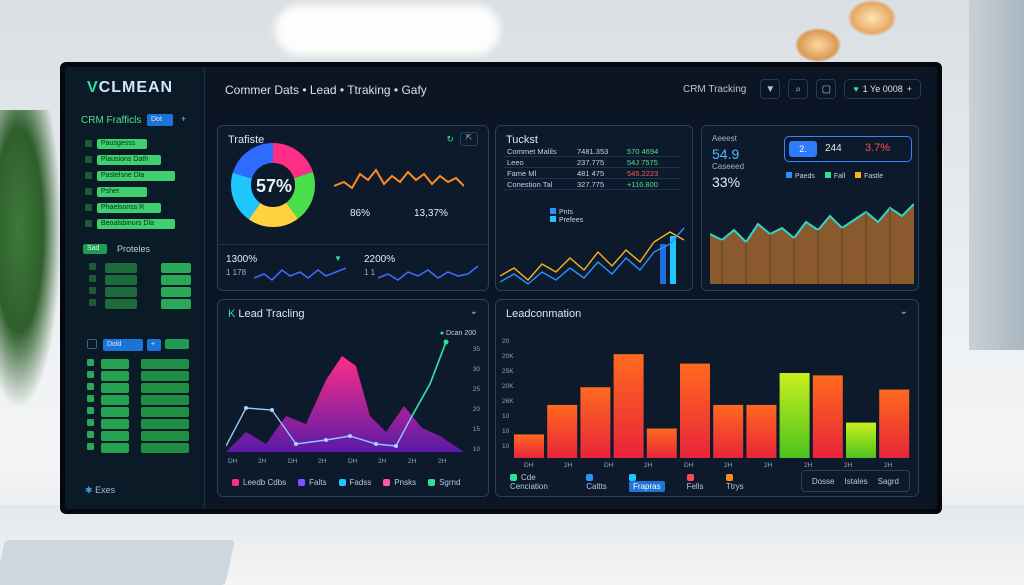 Image resolution: width=1024 pixels, height=585 pixels. What do you see at coordinates (770, 89) in the screenshot?
I see `filter-icon: ▼` at bounding box center [770, 89].